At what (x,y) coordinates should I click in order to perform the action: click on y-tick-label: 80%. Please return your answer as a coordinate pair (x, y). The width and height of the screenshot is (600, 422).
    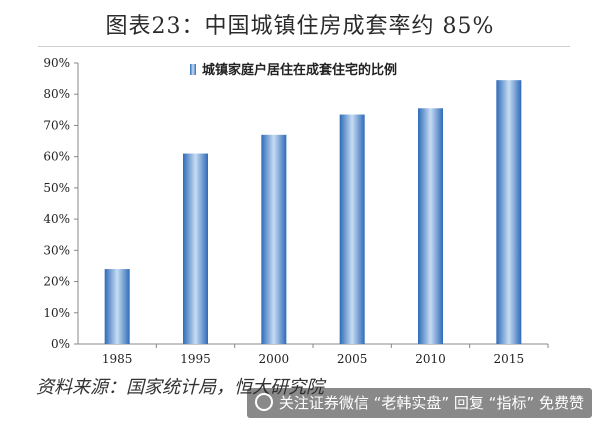
    Looking at the image, I should click on (56, 94).